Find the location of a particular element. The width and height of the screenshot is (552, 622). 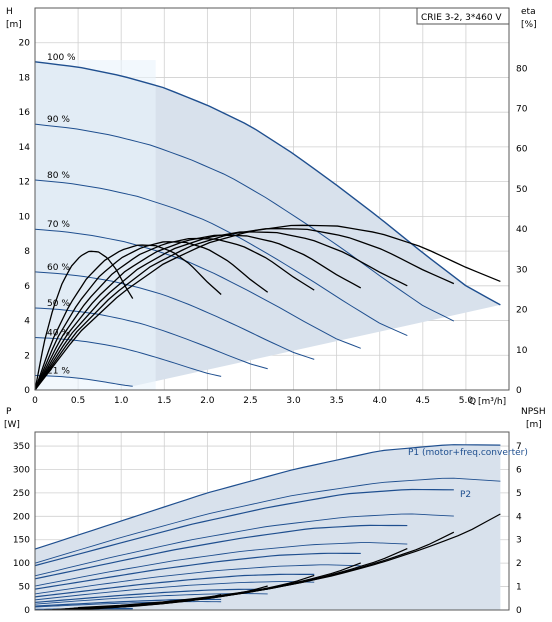

qh-y2-axis-label: eta is located at coordinates (528, 12).